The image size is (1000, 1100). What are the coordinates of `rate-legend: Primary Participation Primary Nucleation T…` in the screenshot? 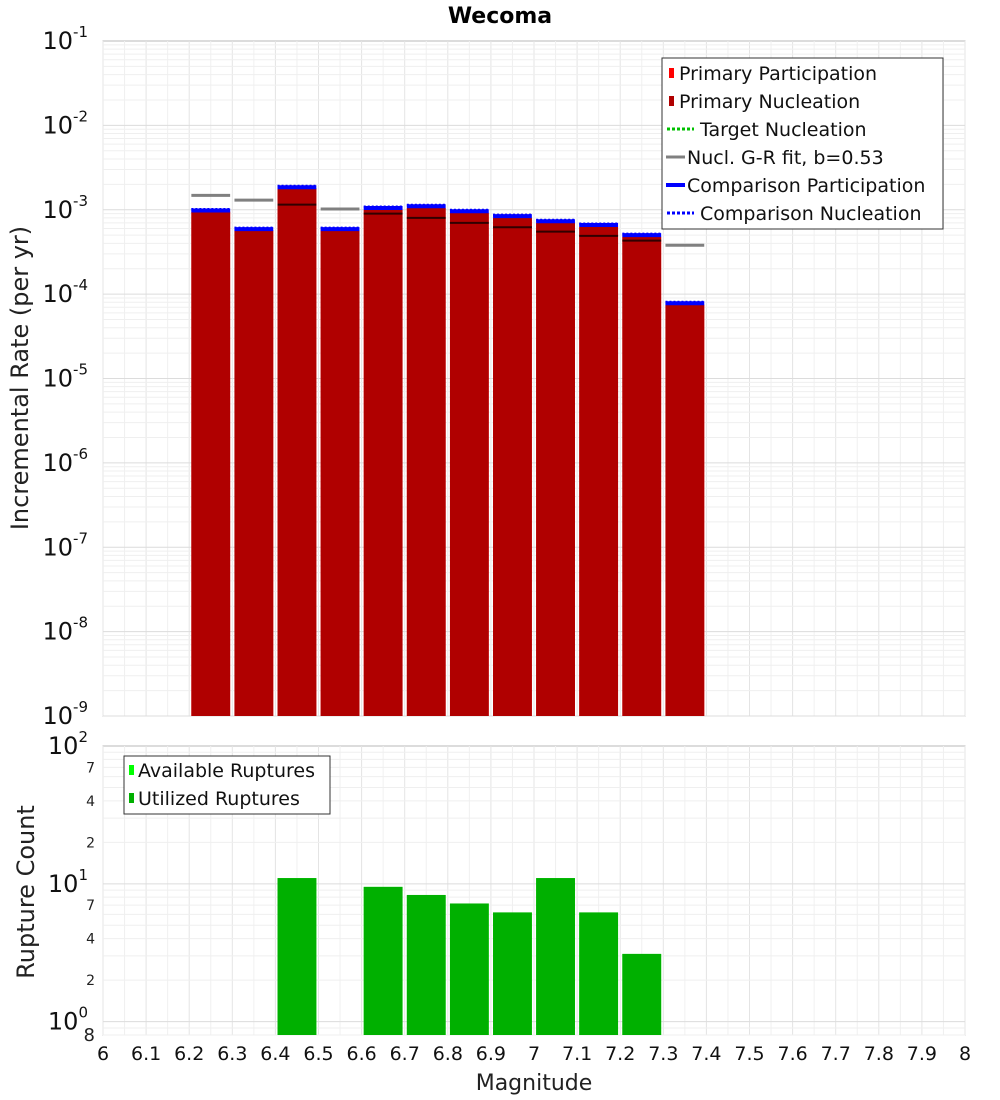 It's located at (802, 143).